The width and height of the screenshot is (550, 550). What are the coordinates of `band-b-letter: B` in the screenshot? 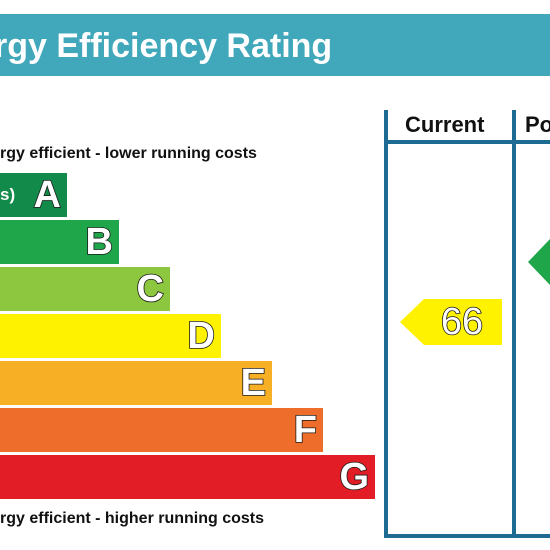 It's located at (99, 242).